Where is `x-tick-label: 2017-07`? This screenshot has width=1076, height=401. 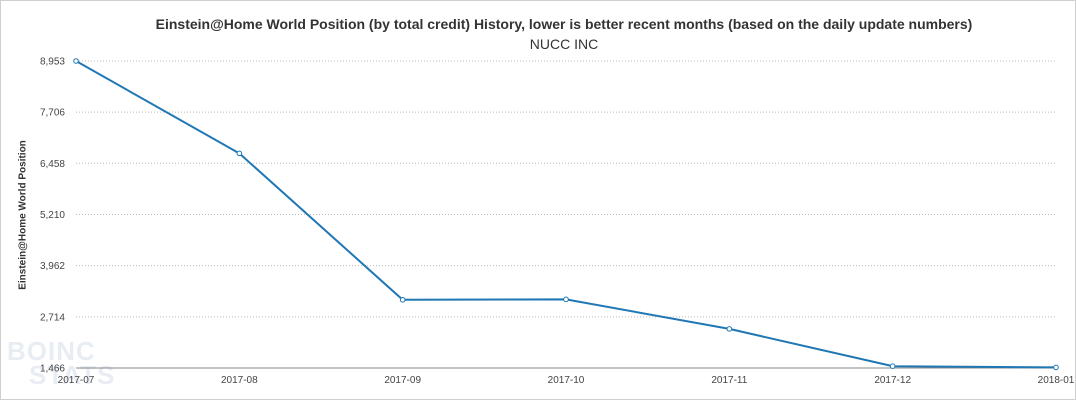 x-tick-label: 2017-07 is located at coordinates (76, 380).